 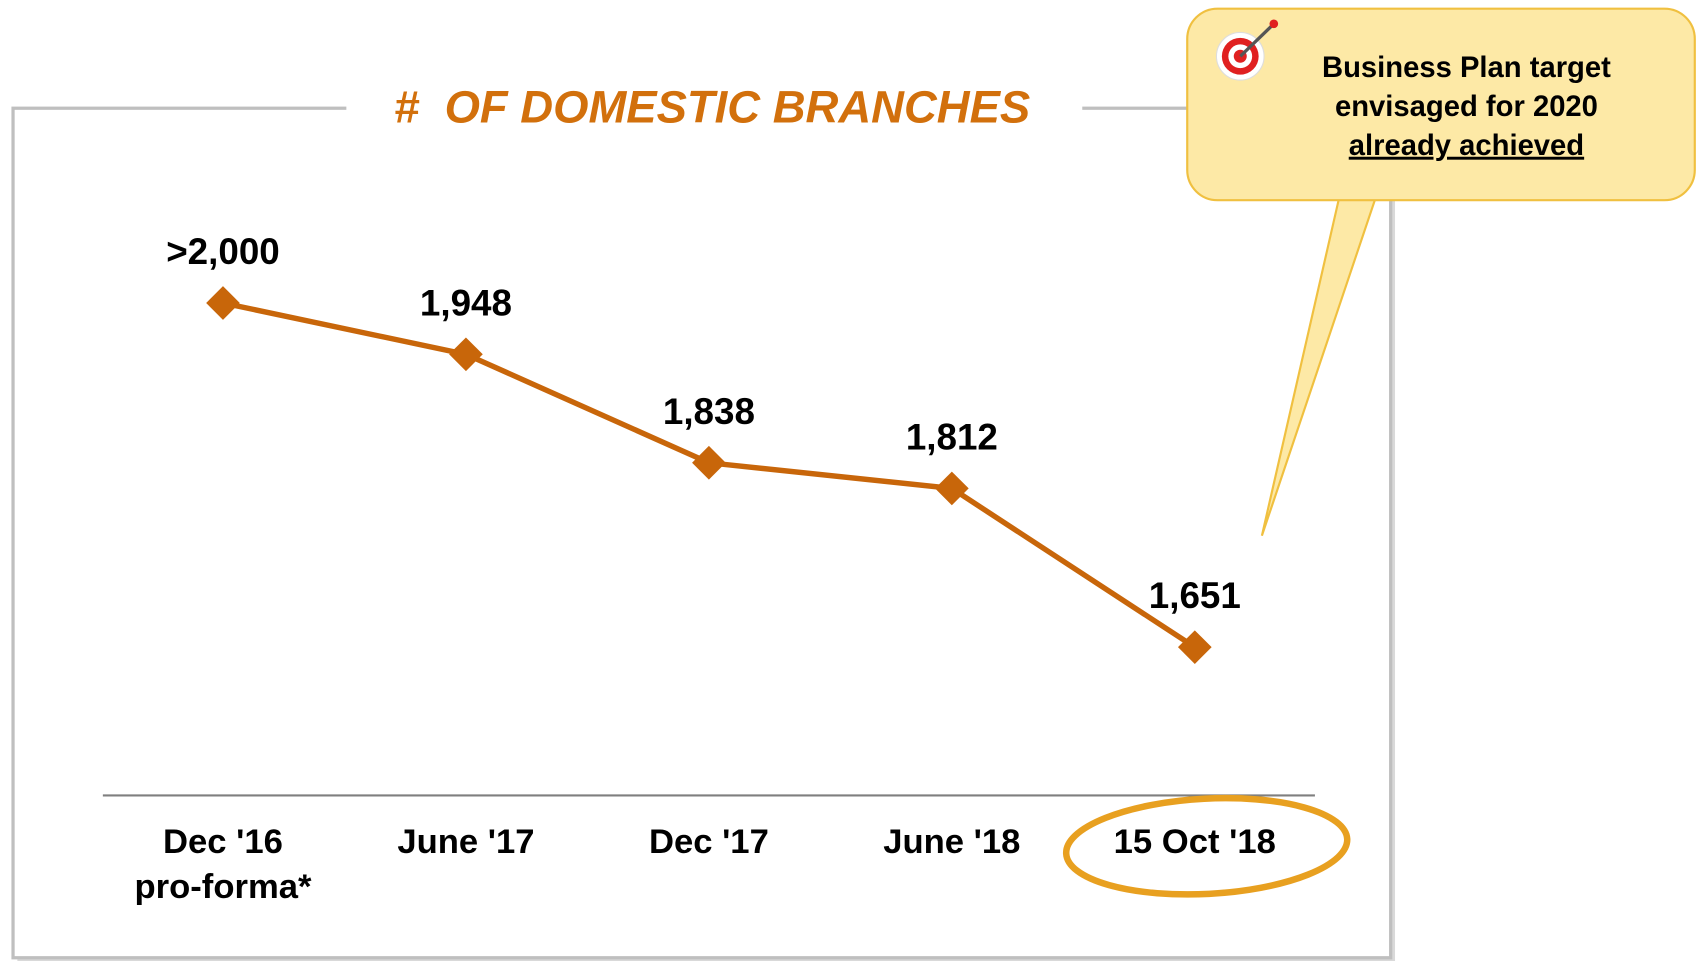 I want to click on data-label: >2,000, so click(x=223, y=251).